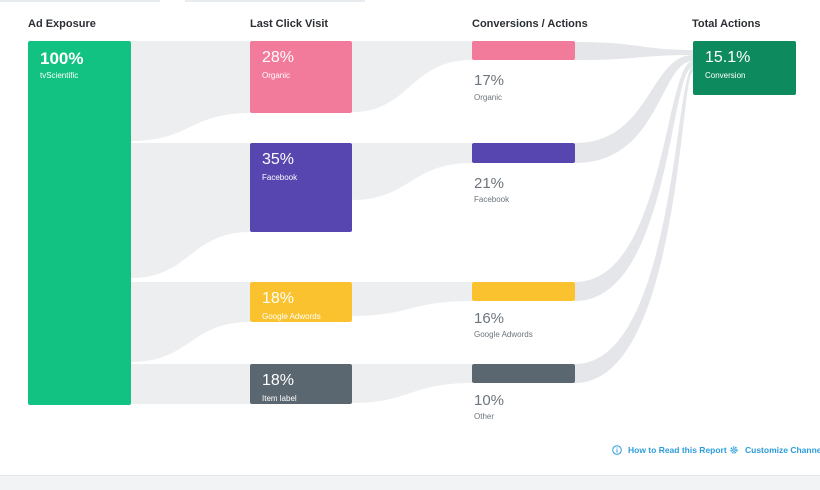 The width and height of the screenshot is (820, 490). Describe the element at coordinates (728, 57) in the screenshot. I see `total-percent: 15.1%` at that location.